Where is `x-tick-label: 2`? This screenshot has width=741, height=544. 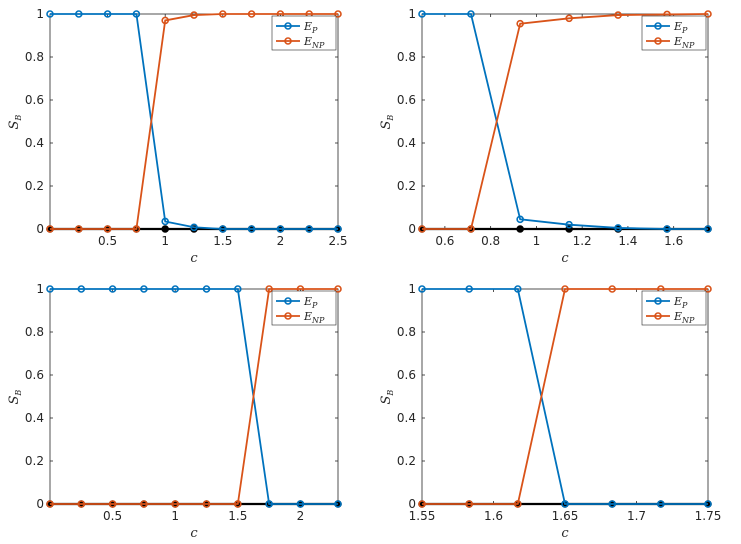
x-tick-label: 2 is located at coordinates (281, 241).